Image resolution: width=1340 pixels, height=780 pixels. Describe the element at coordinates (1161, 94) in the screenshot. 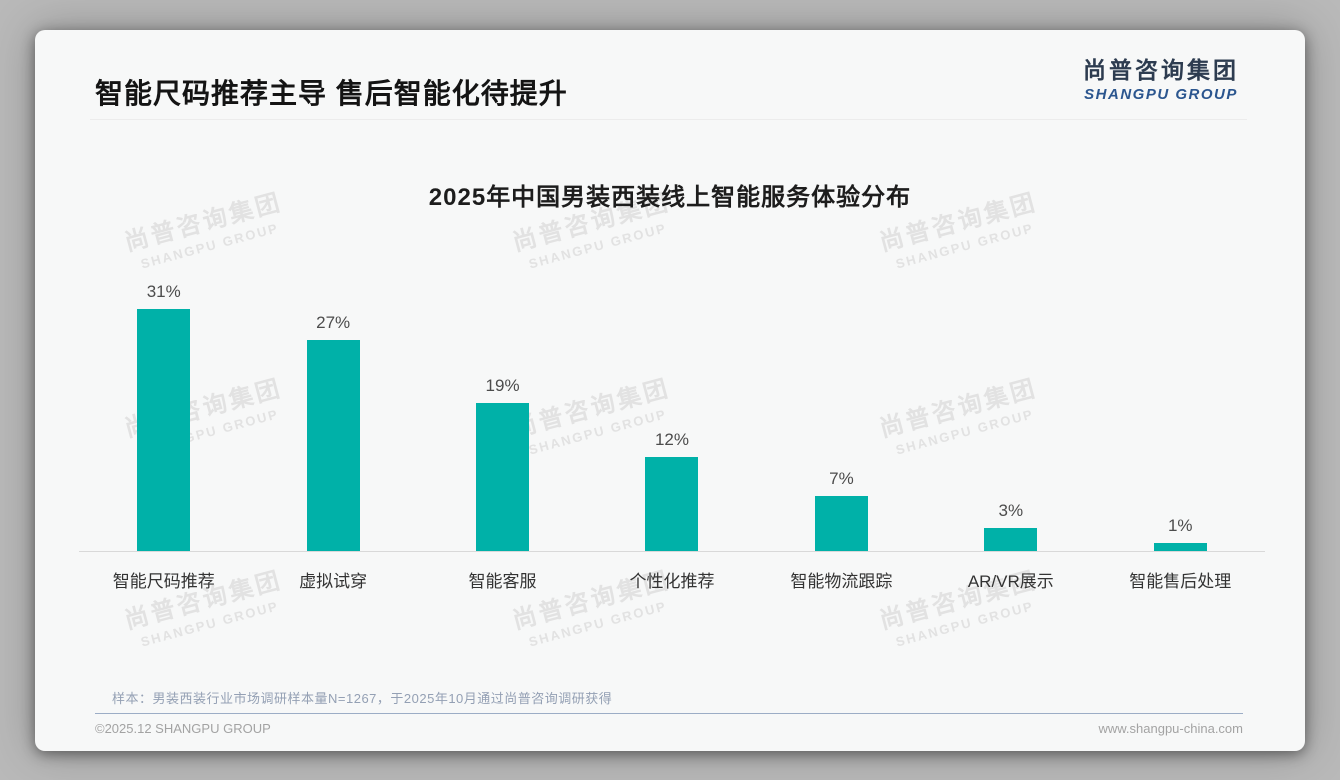

I see `brand-logo-english: SHANGPU GROUP` at that location.